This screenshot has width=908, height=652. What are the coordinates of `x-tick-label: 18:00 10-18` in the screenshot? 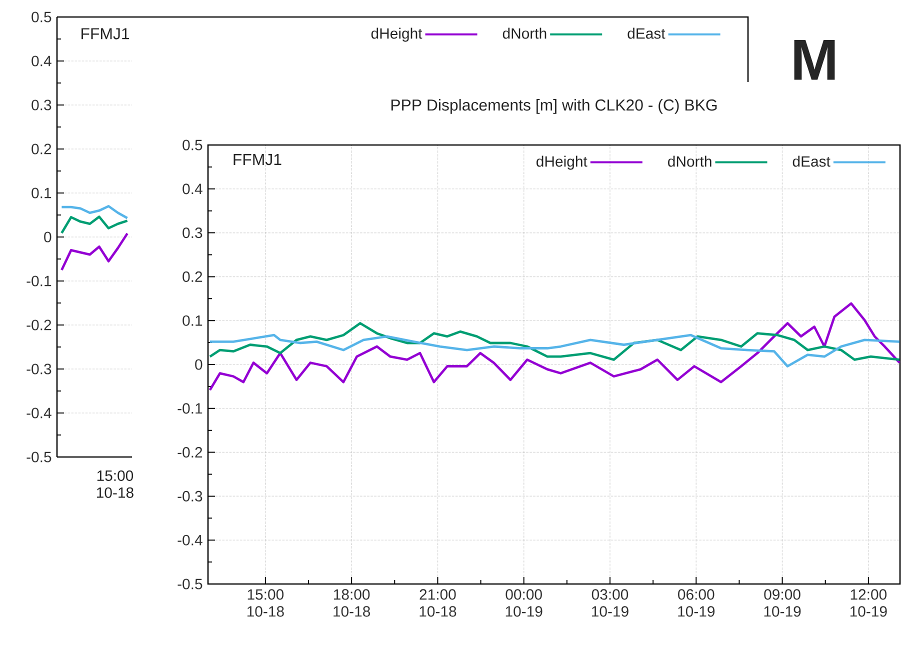 It's located at (352, 603).